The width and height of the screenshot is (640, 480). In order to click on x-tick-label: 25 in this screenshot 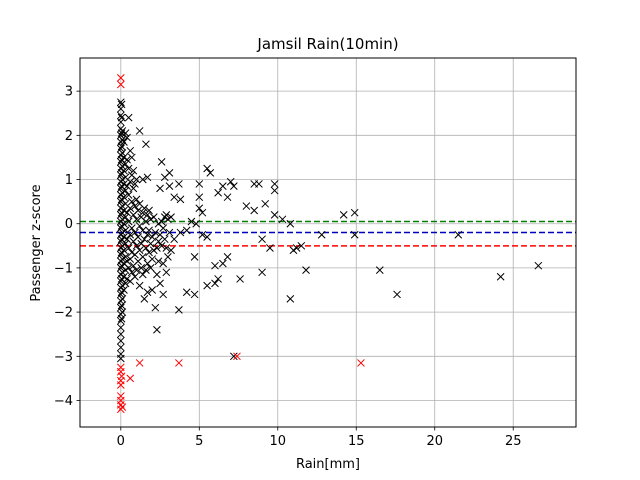, I will do `click(513, 441)`.